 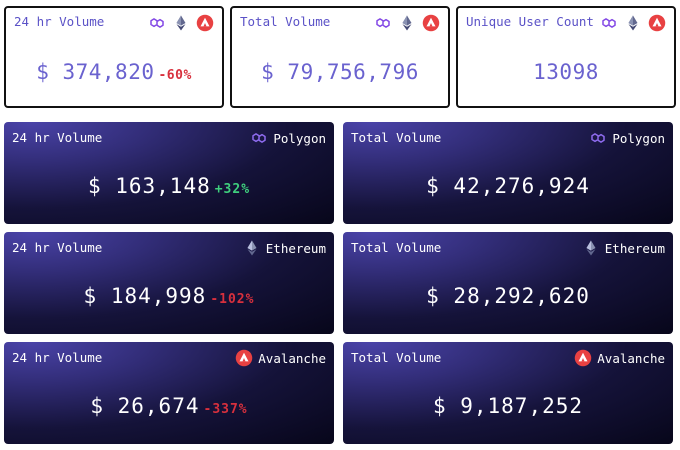 I want to click on card-value: $ 9,187,252, so click(x=508, y=406).